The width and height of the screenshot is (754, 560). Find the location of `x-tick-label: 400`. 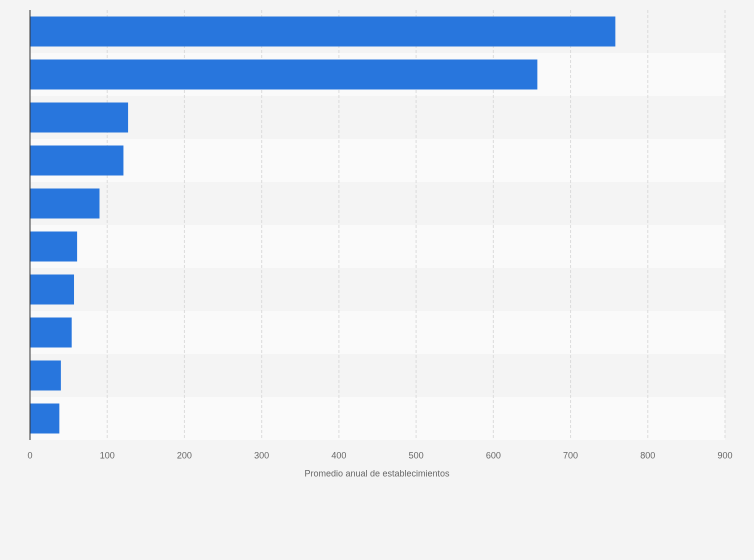

x-tick-label: 400 is located at coordinates (338, 455).